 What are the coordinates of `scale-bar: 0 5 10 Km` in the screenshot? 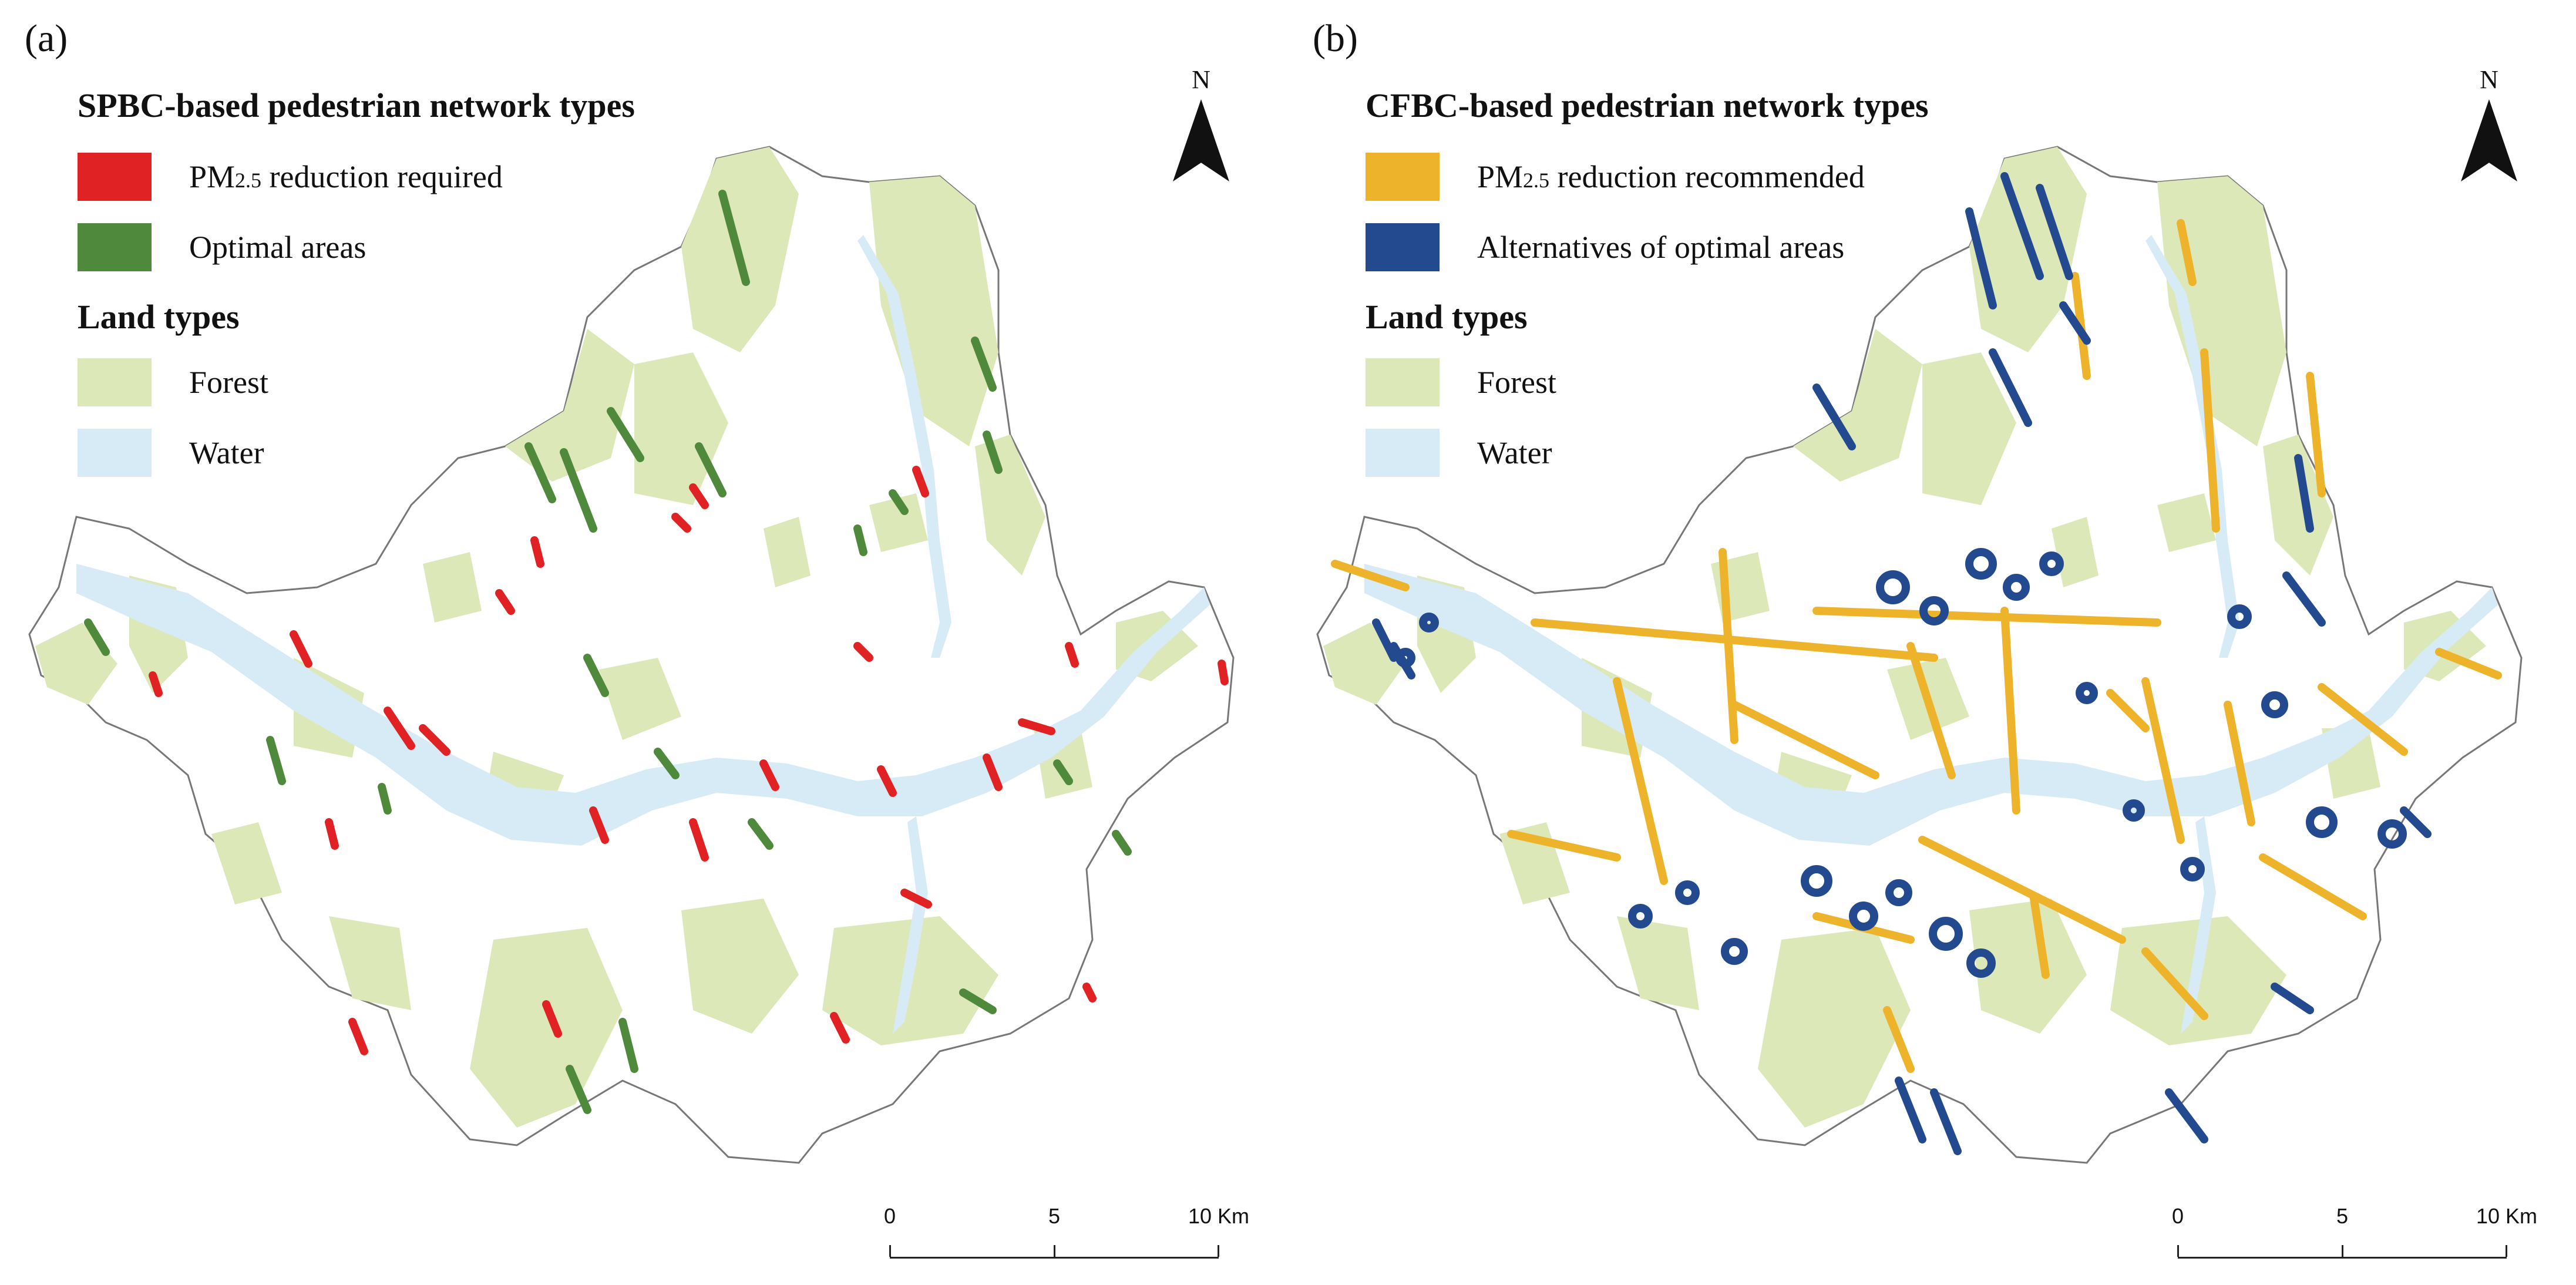 It's located at (2344, 1236).